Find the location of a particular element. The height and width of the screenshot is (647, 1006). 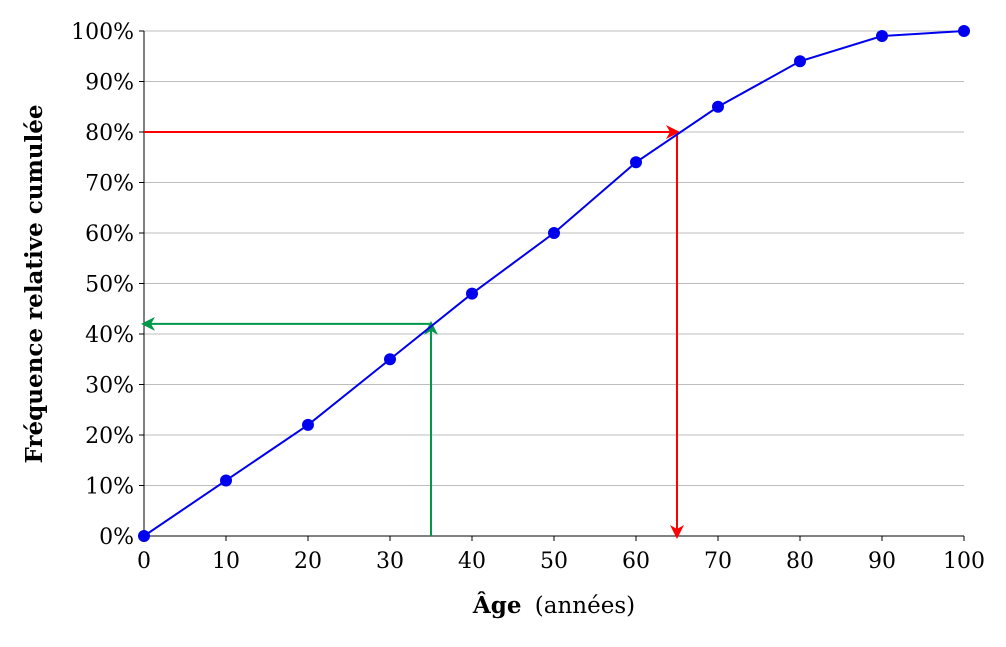

x-tick-label: 10 is located at coordinates (226, 561).